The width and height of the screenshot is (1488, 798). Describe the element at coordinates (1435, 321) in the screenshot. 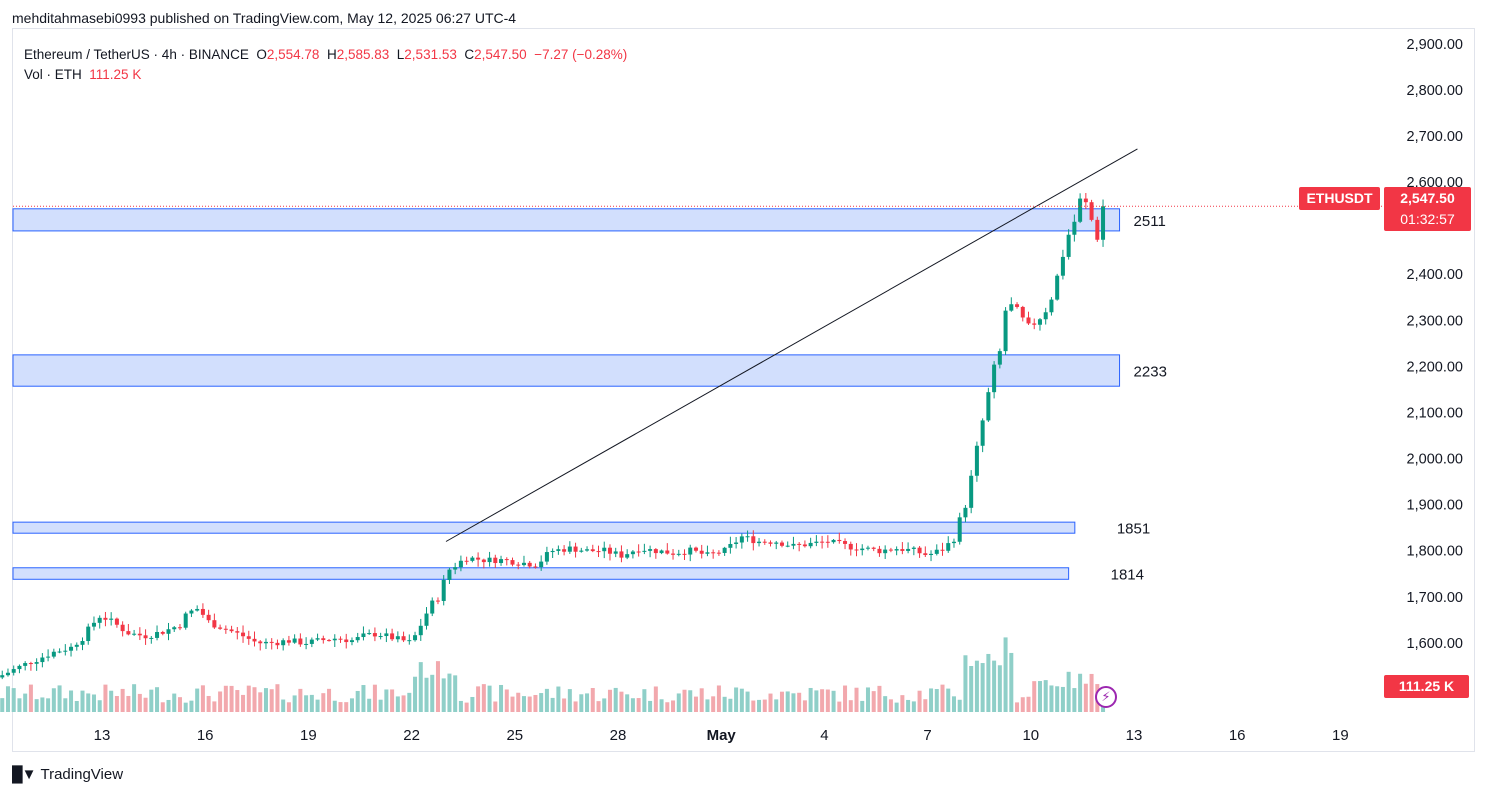

I see `price-tick-label: 2,300.00` at that location.